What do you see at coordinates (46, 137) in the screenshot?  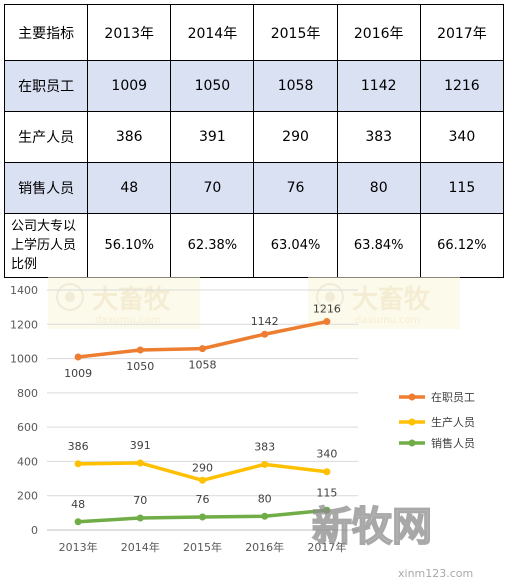 I see `row-label: 生产人员` at bounding box center [46, 137].